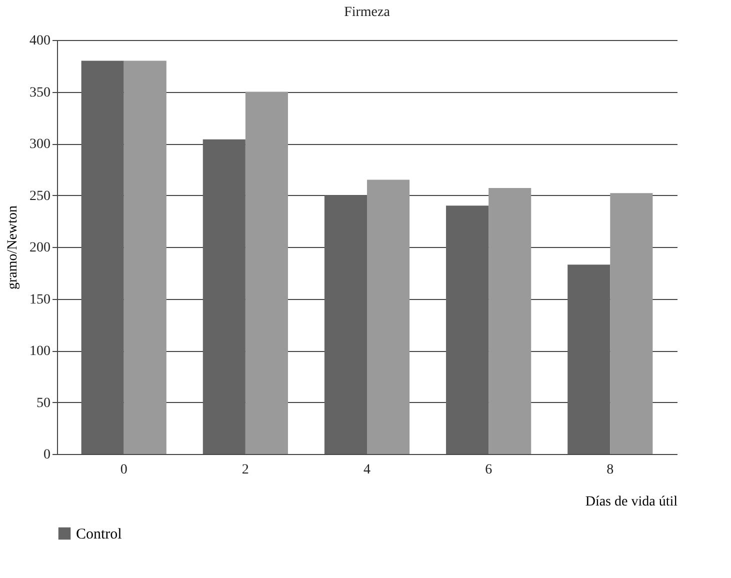 The height and width of the screenshot is (578, 731). Describe the element at coordinates (124, 470) in the screenshot. I see `x-tick-label: 0` at that location.